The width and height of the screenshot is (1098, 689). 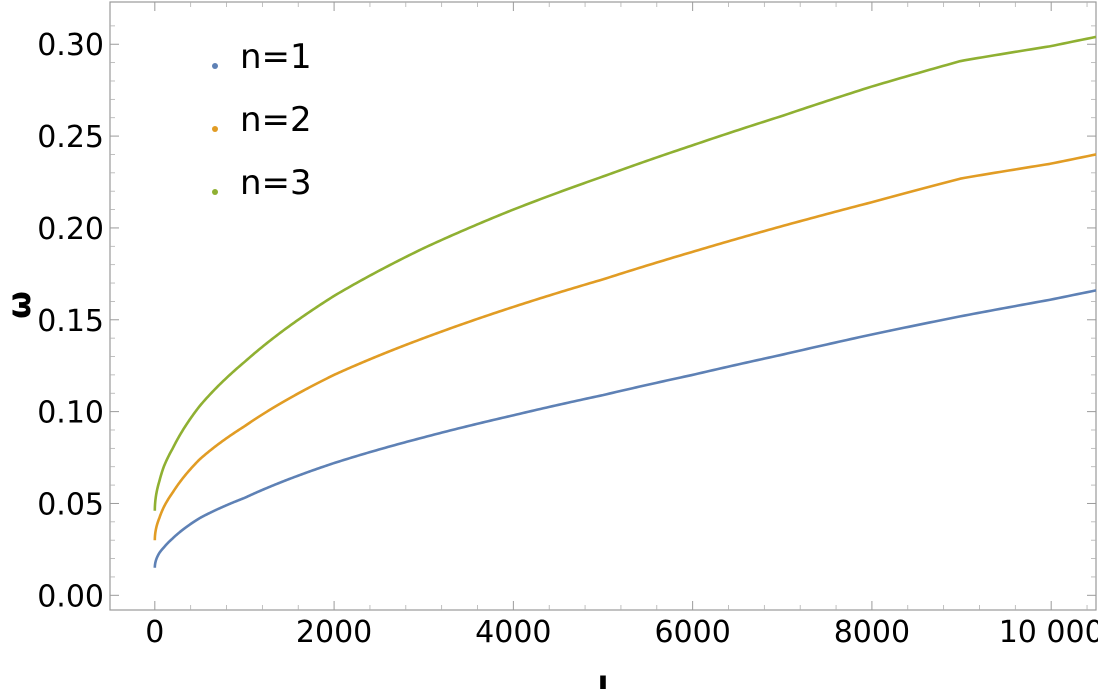 I want to click on y-tick-label: 0.15, so click(x=70, y=321).